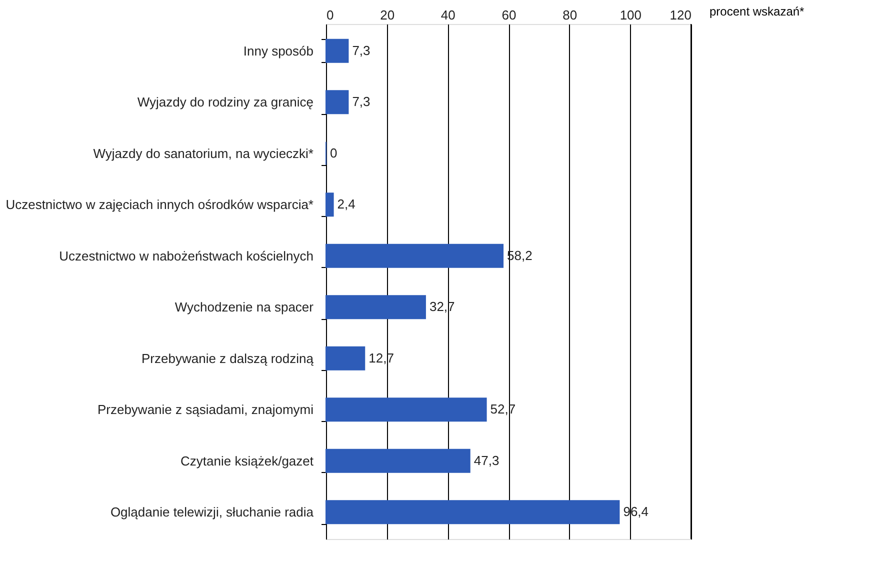 This screenshot has height=561, width=894. What do you see at coordinates (278, 50) in the screenshot?
I see `y-tick-label: Inny sposób` at bounding box center [278, 50].